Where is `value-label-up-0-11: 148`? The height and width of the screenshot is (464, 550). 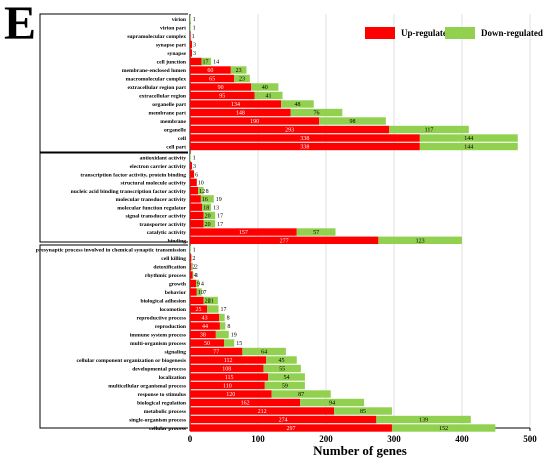 value-label-up-0-11: 148 is located at coordinates (240, 114).